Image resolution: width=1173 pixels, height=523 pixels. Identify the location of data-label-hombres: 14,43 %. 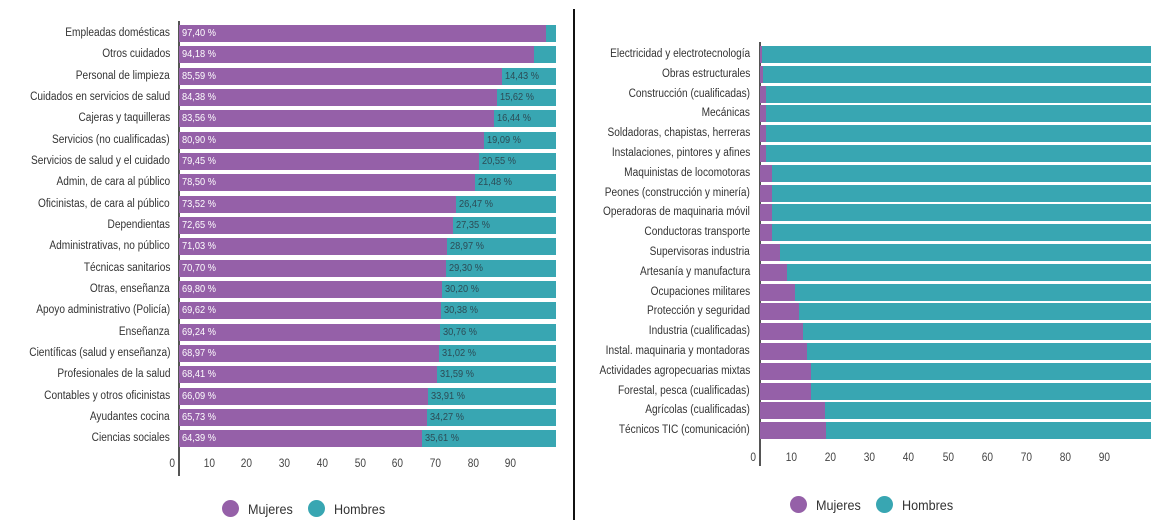
(521, 75).